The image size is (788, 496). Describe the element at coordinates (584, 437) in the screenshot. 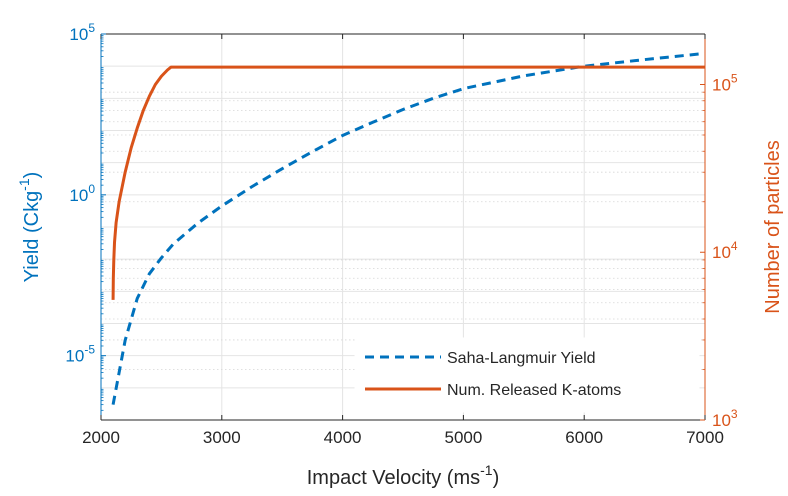

I see `x-tick-label: 6000` at that location.